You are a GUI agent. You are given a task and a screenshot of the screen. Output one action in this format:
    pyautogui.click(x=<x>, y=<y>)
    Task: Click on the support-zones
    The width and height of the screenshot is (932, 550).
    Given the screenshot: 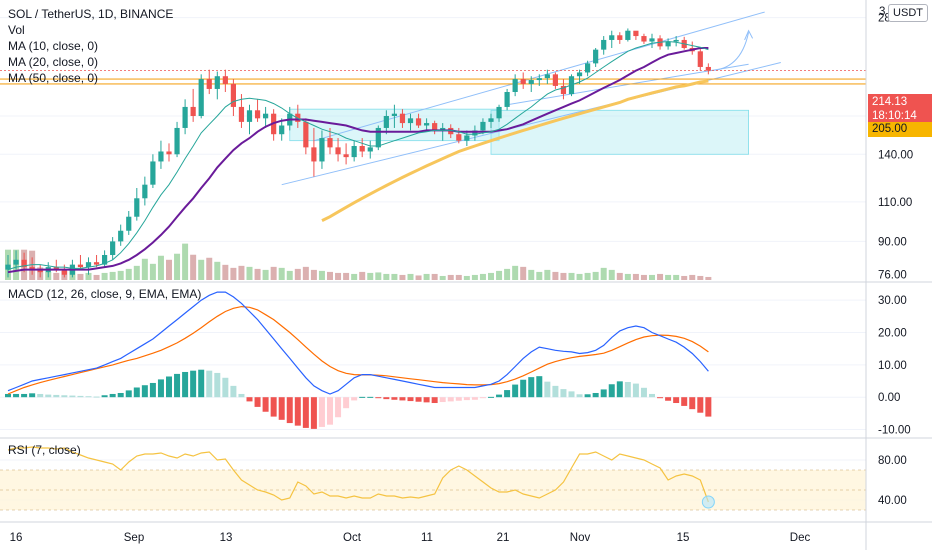 What is the action you would take?
    pyautogui.click(x=519, y=131)
    